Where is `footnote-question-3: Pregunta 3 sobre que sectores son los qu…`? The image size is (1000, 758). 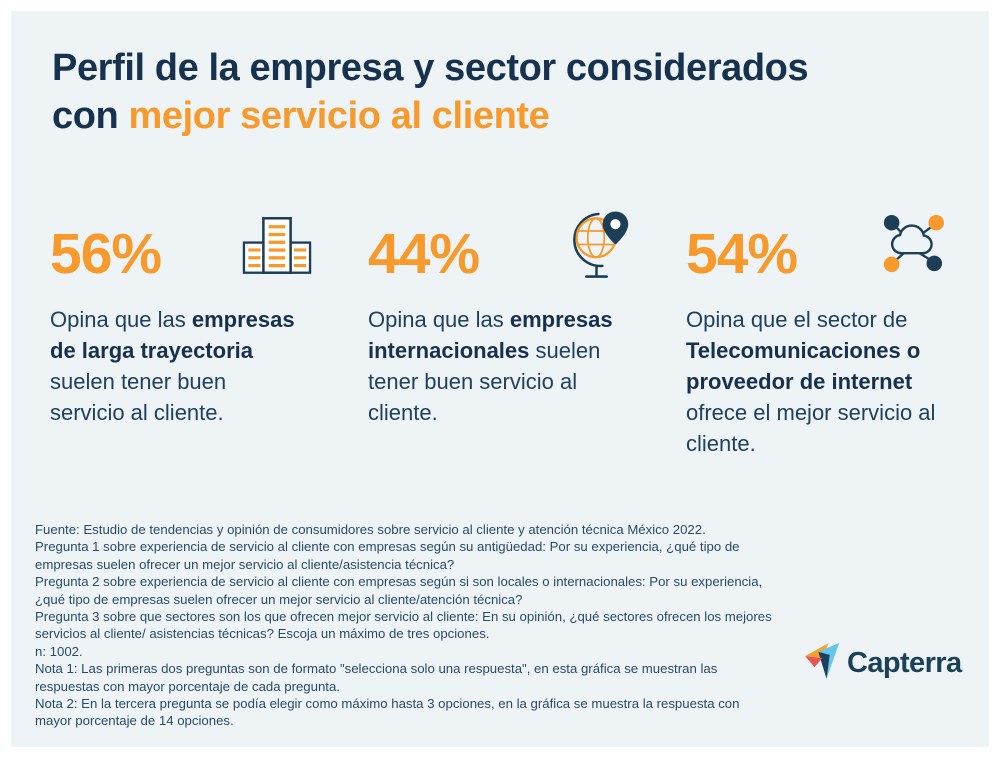 footnote-question-3: Pregunta 3 sobre que sectores son los qu… is located at coordinates (403, 625).